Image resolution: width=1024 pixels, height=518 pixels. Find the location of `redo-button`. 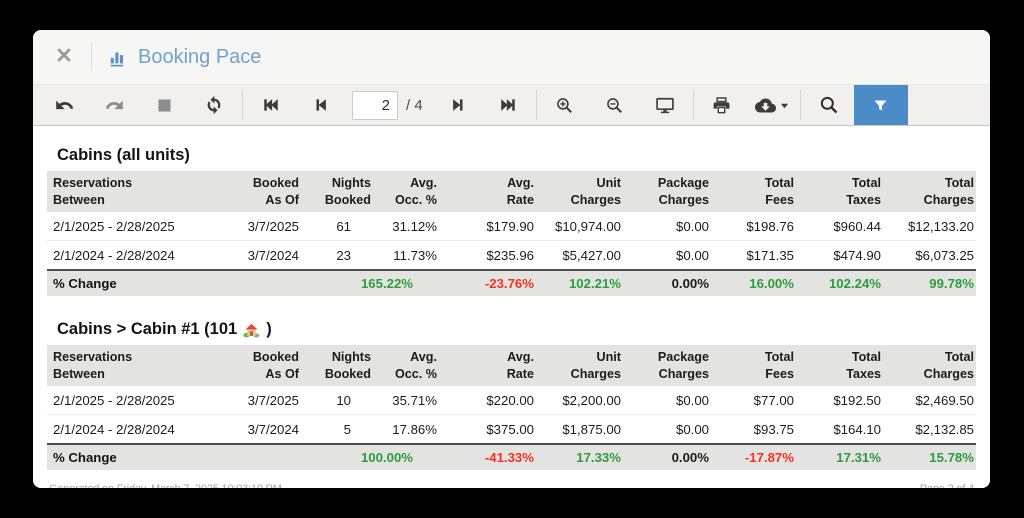

redo-button is located at coordinates (114, 105).